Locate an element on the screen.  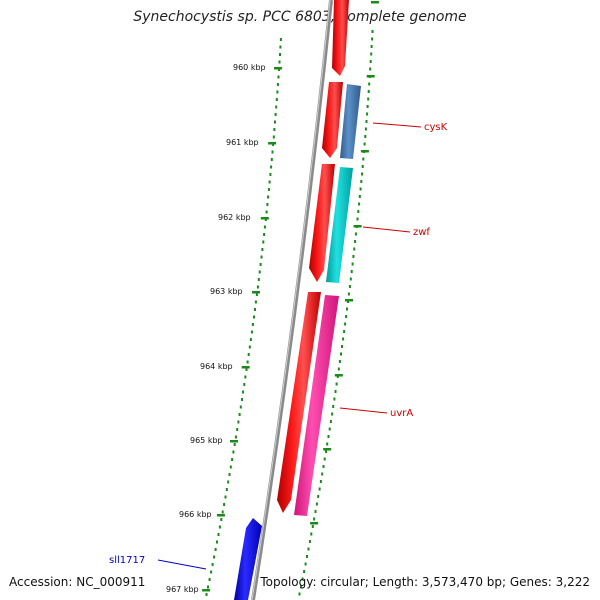
feature-uvrA is located at coordinates (316, 405).